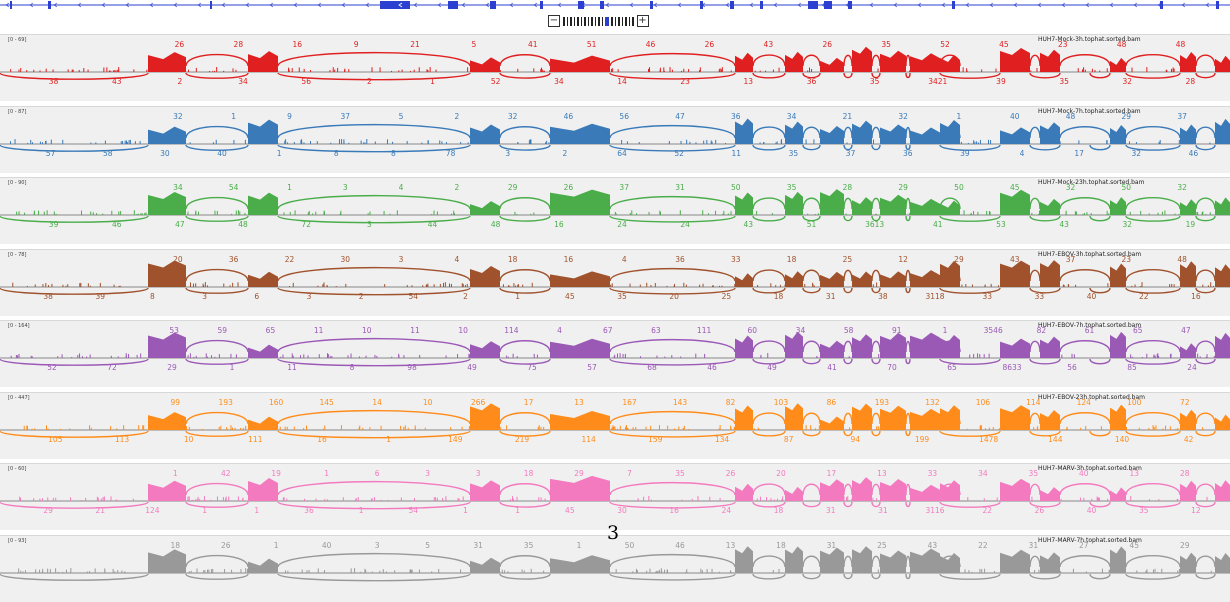 The height and width of the screenshot is (602, 1230). What do you see at coordinates (812, 224) in the screenshot?
I see `junction-count-label: 51` at bounding box center [812, 224].